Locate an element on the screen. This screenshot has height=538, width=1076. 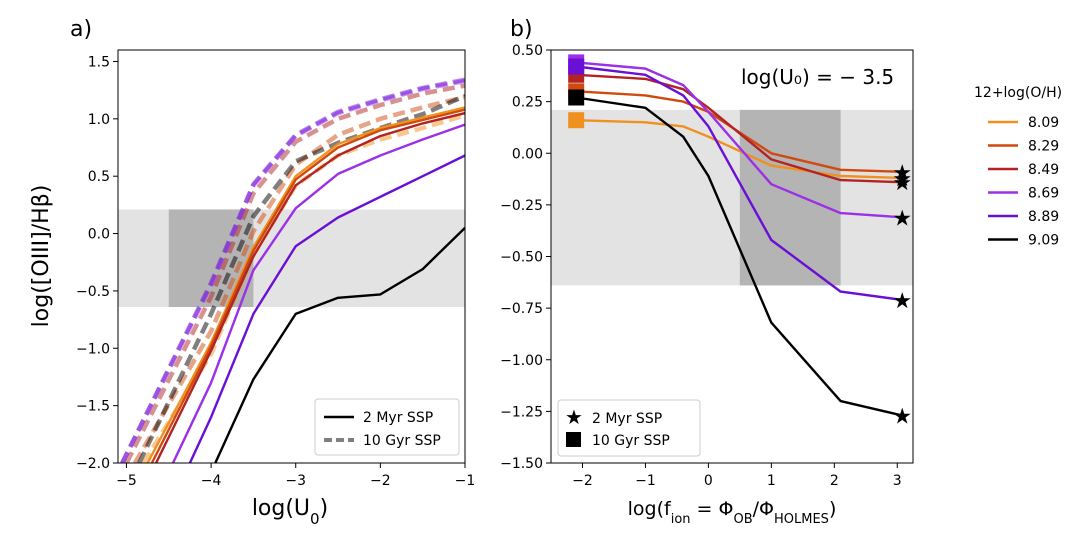
panel-a-xlabel: log(U0) is located at coordinates (290, 512).